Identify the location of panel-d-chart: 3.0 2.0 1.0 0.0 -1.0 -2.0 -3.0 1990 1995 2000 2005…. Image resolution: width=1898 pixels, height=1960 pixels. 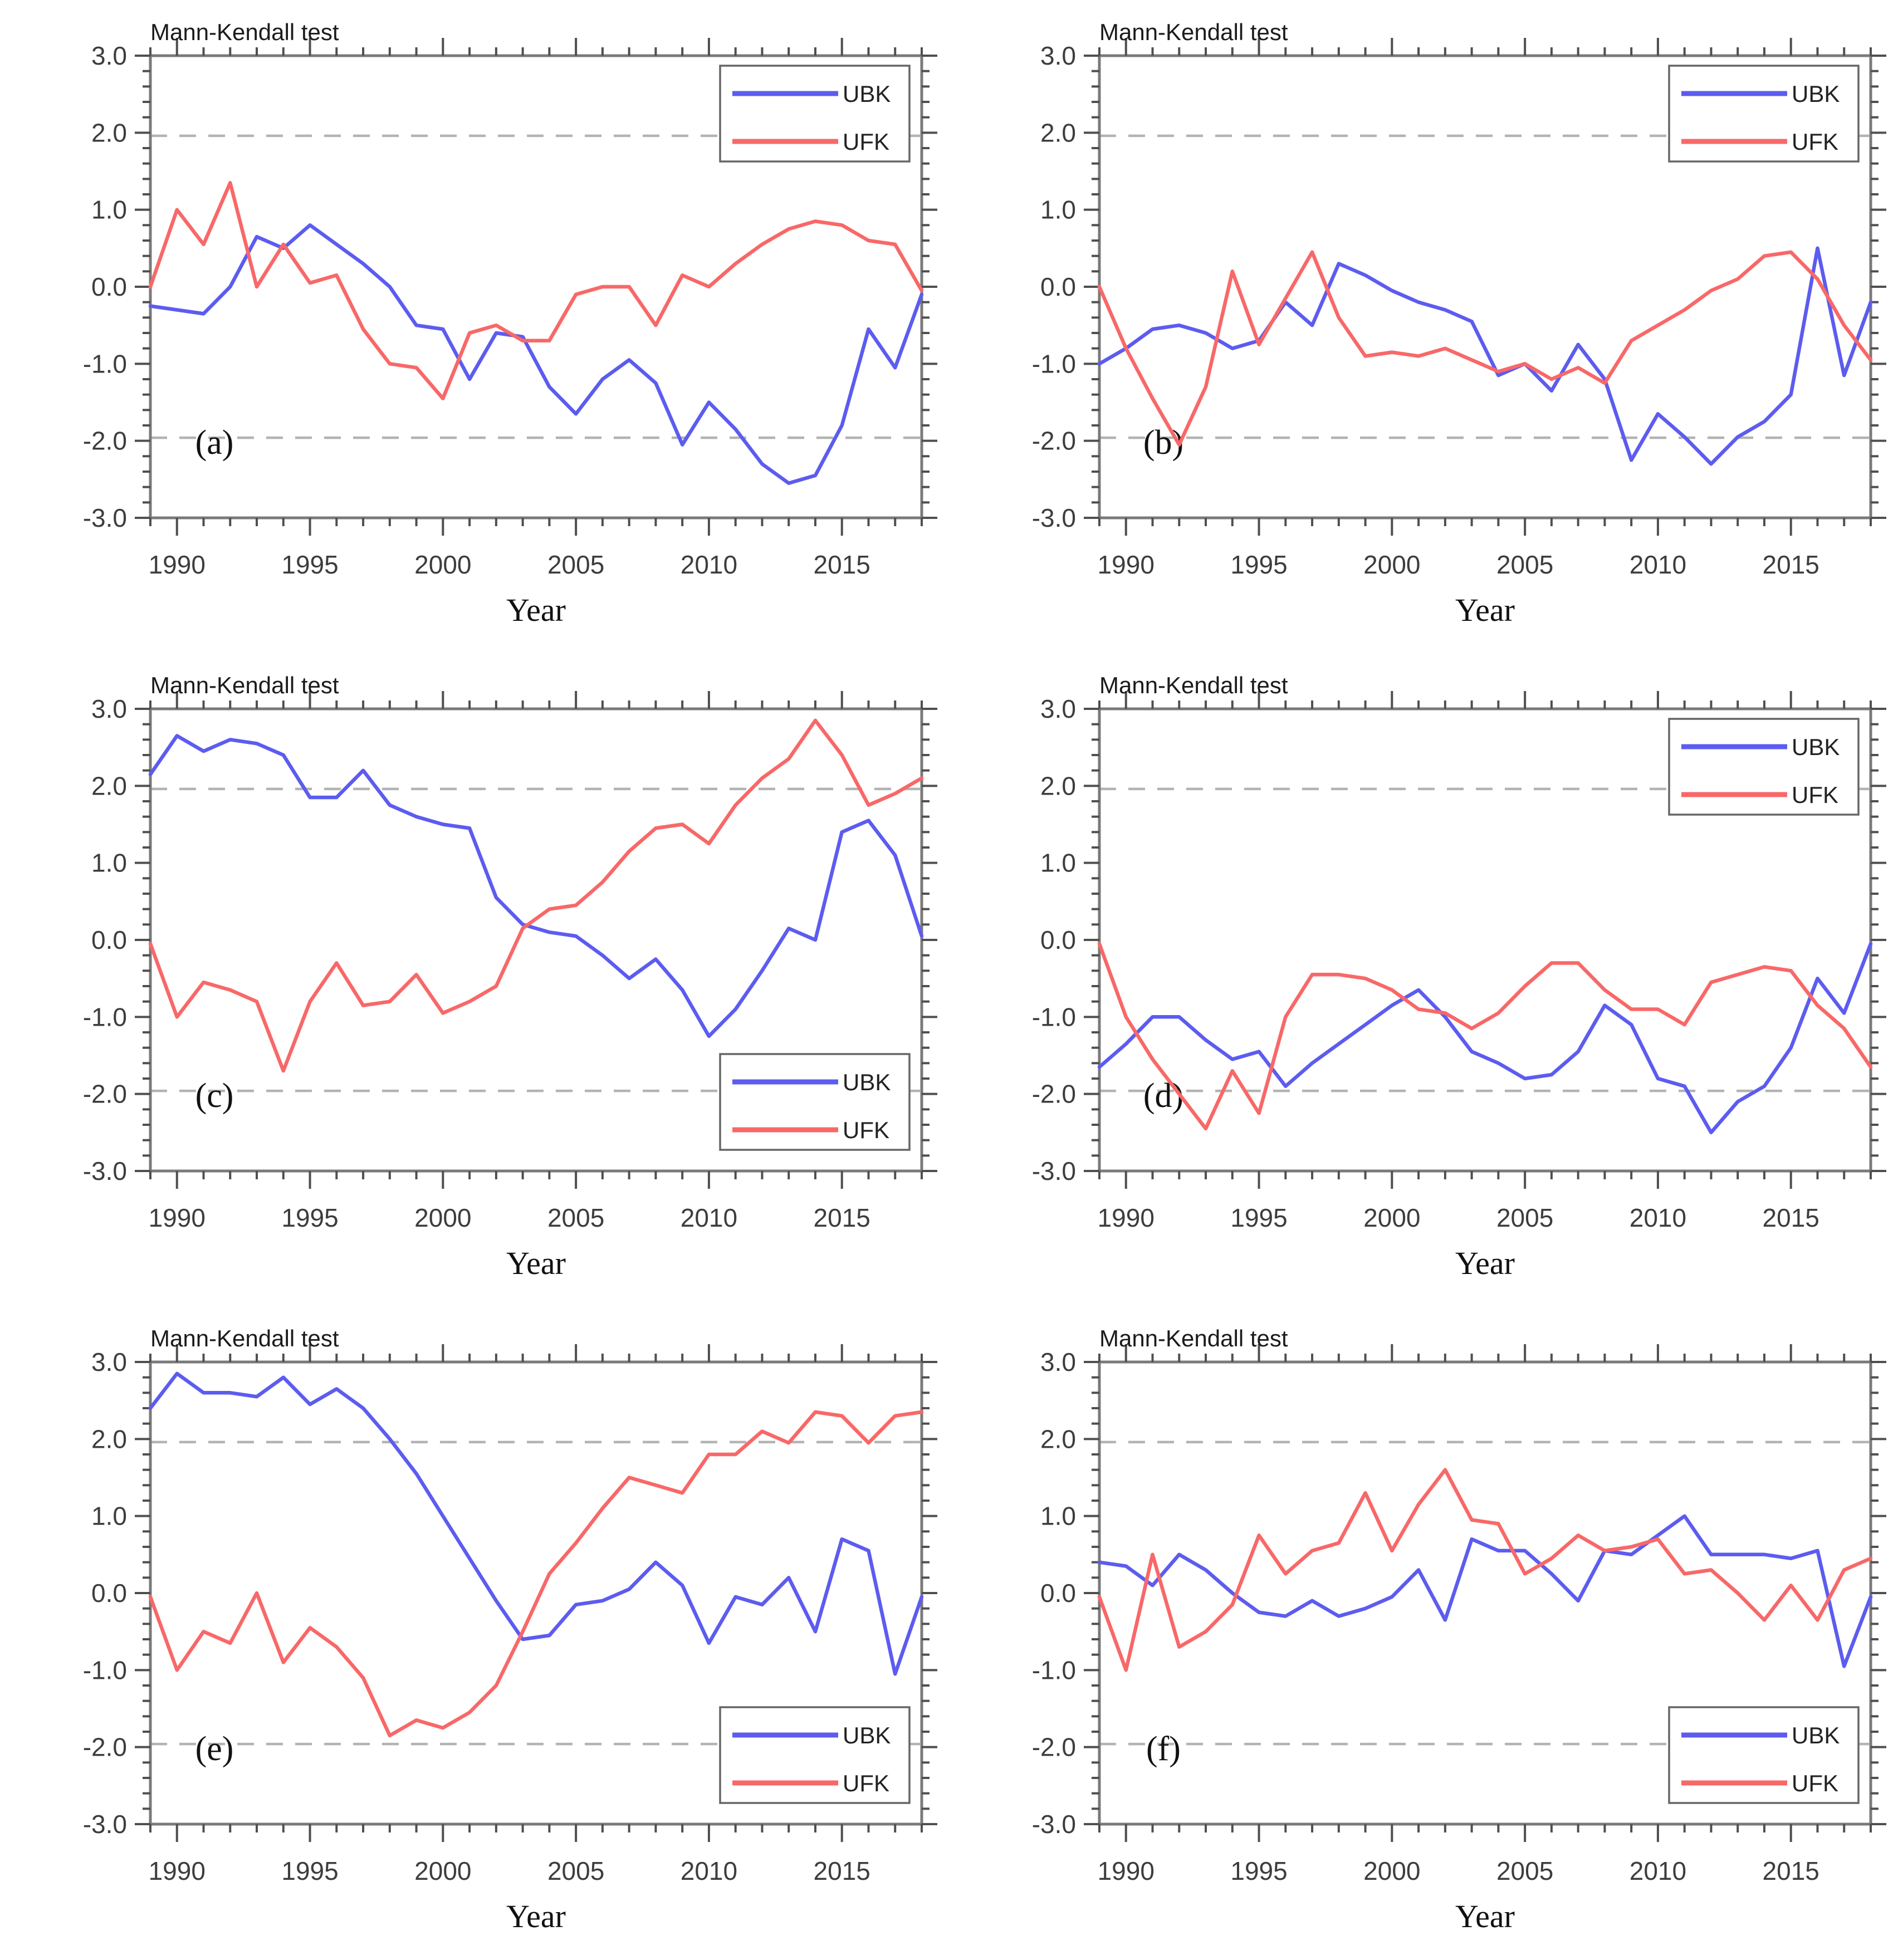
(1459, 976).